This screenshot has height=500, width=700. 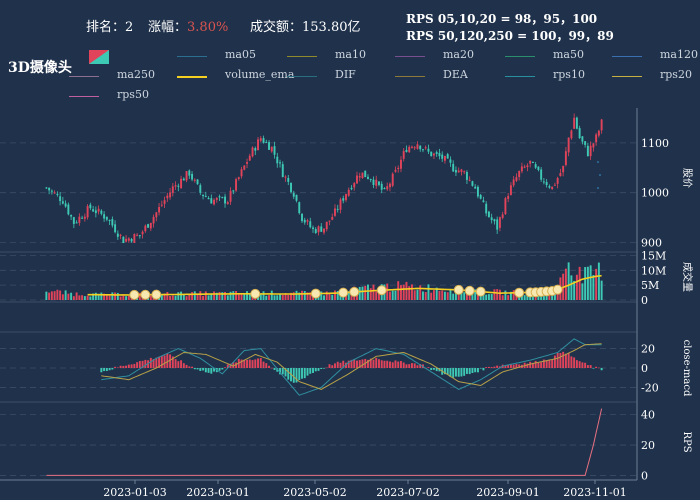 What do you see at coordinates (653, 270) in the screenshot?
I see `tick-label: 10M` at bounding box center [653, 270].